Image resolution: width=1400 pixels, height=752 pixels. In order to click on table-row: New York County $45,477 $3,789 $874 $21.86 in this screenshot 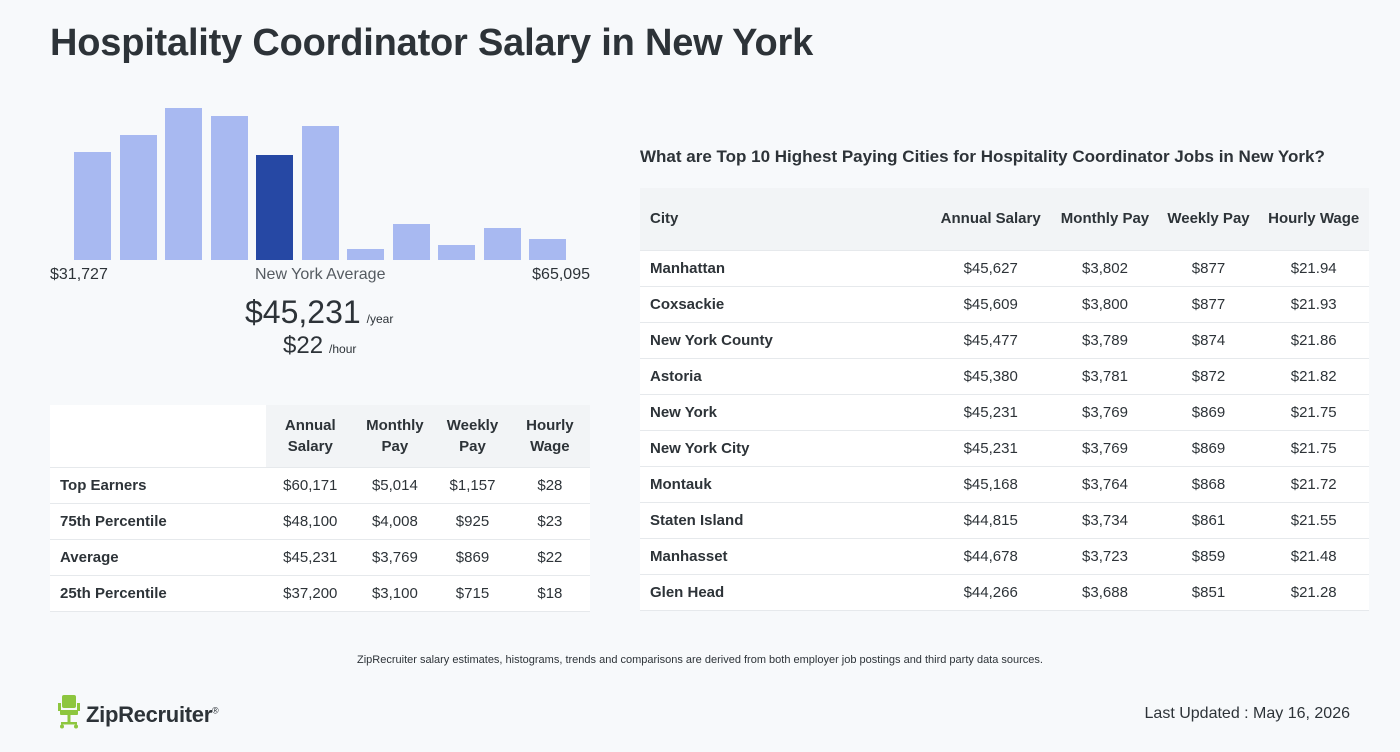, I will do `click(1004, 340)`.